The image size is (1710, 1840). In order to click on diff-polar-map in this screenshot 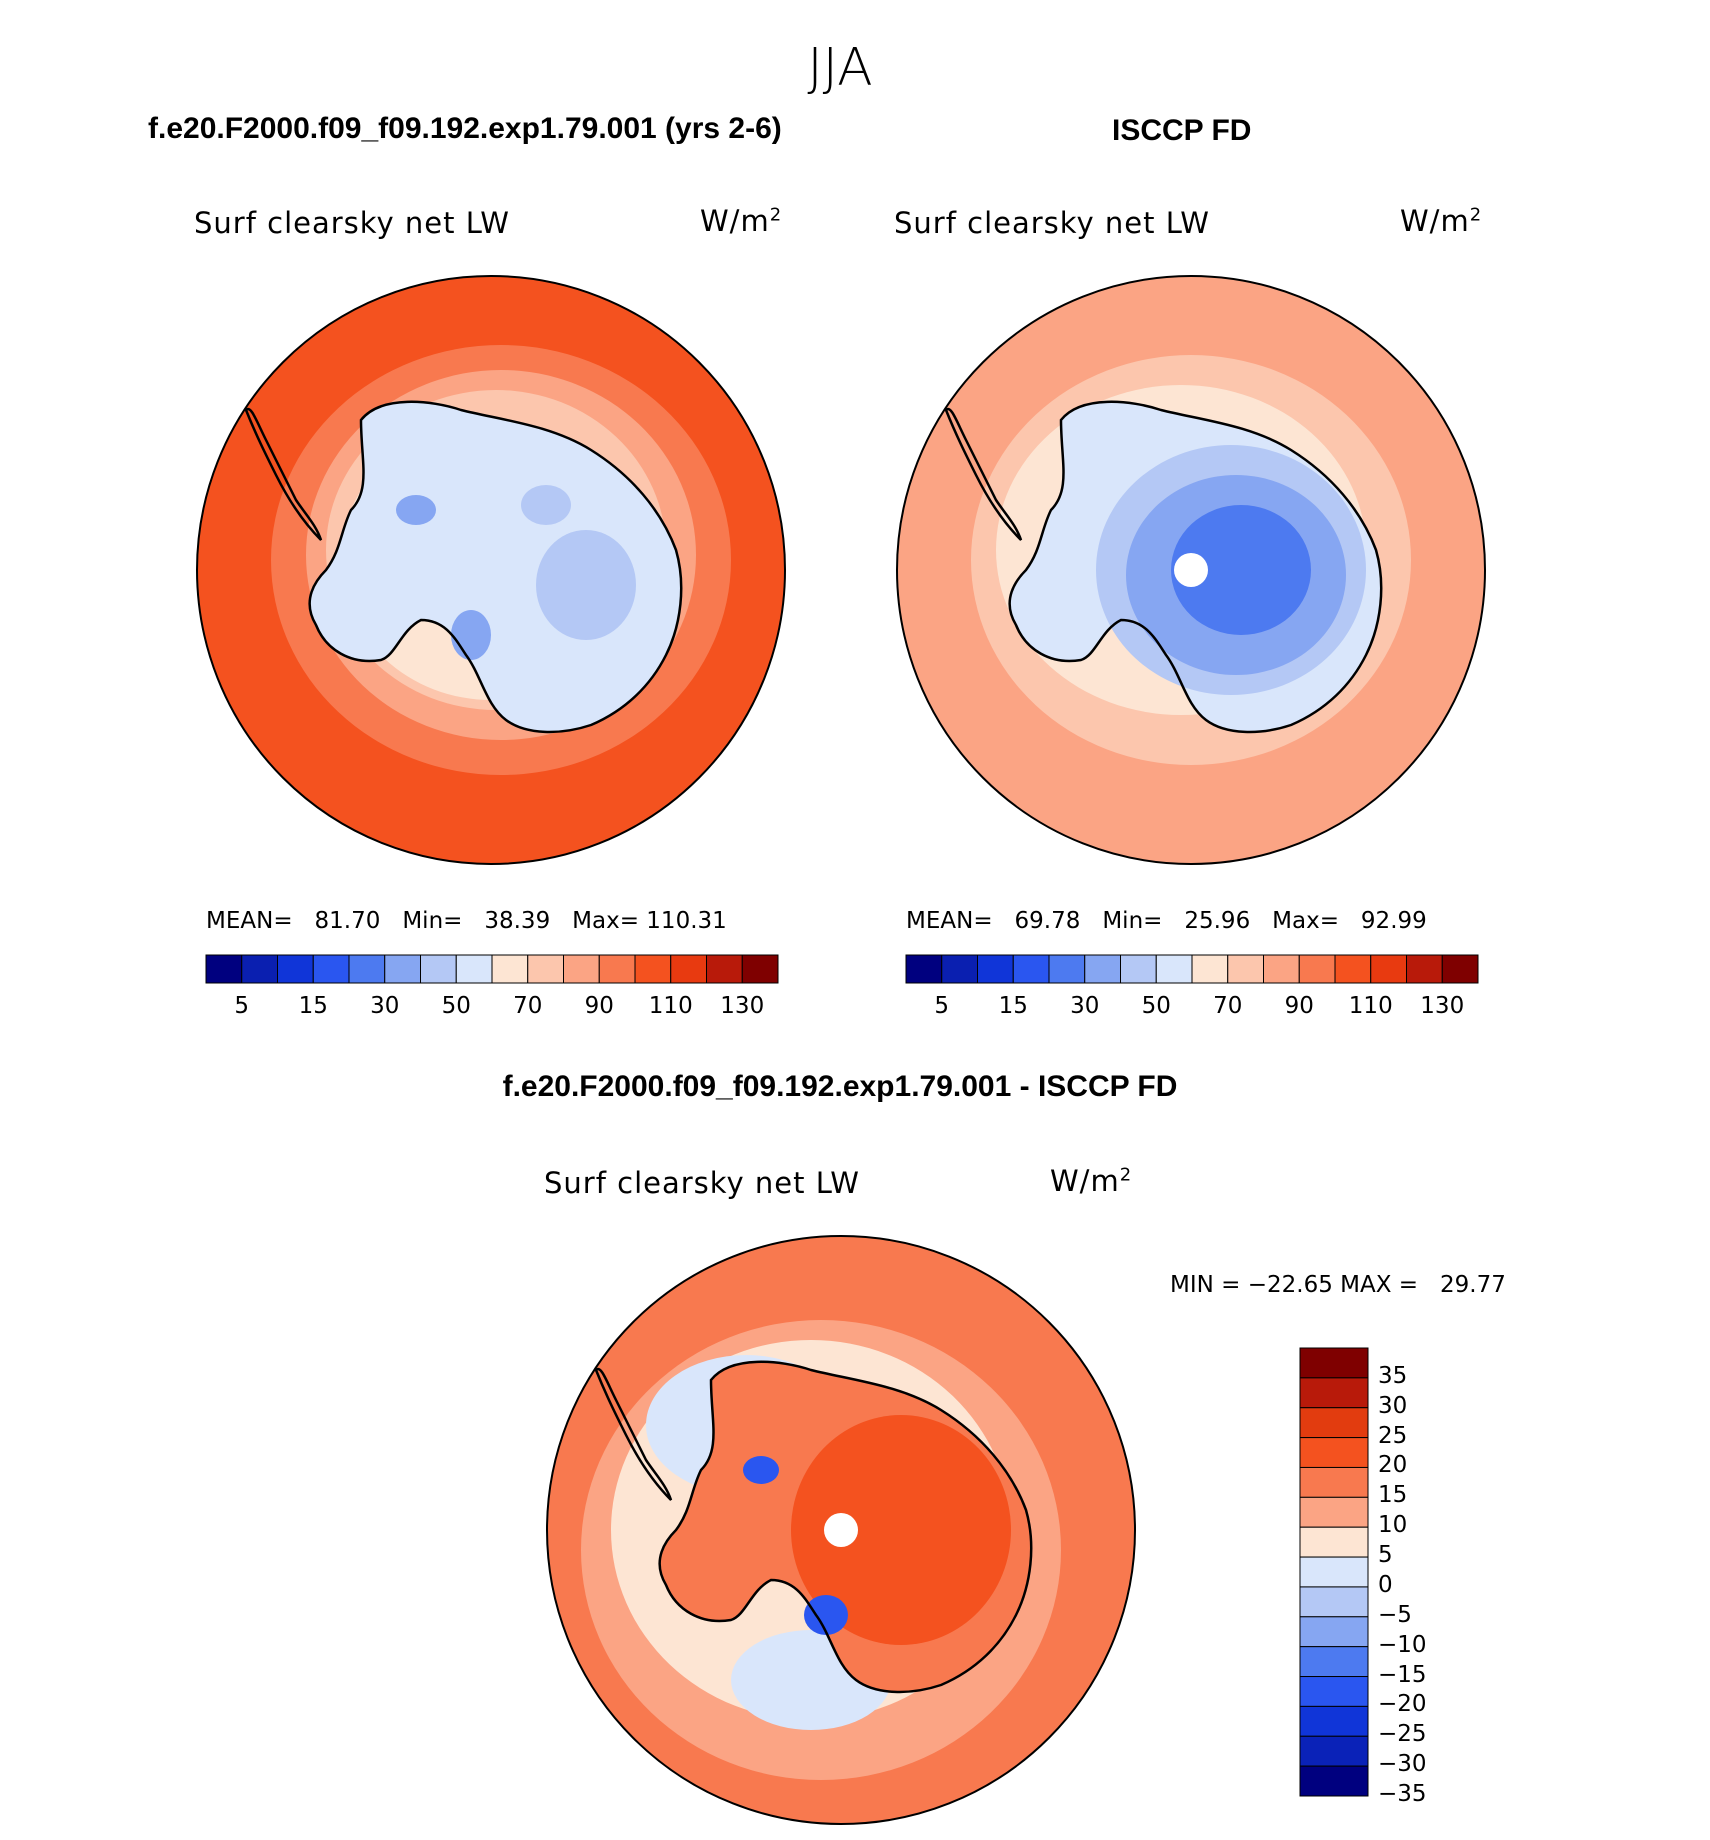, I will do `click(841, 1530)`.